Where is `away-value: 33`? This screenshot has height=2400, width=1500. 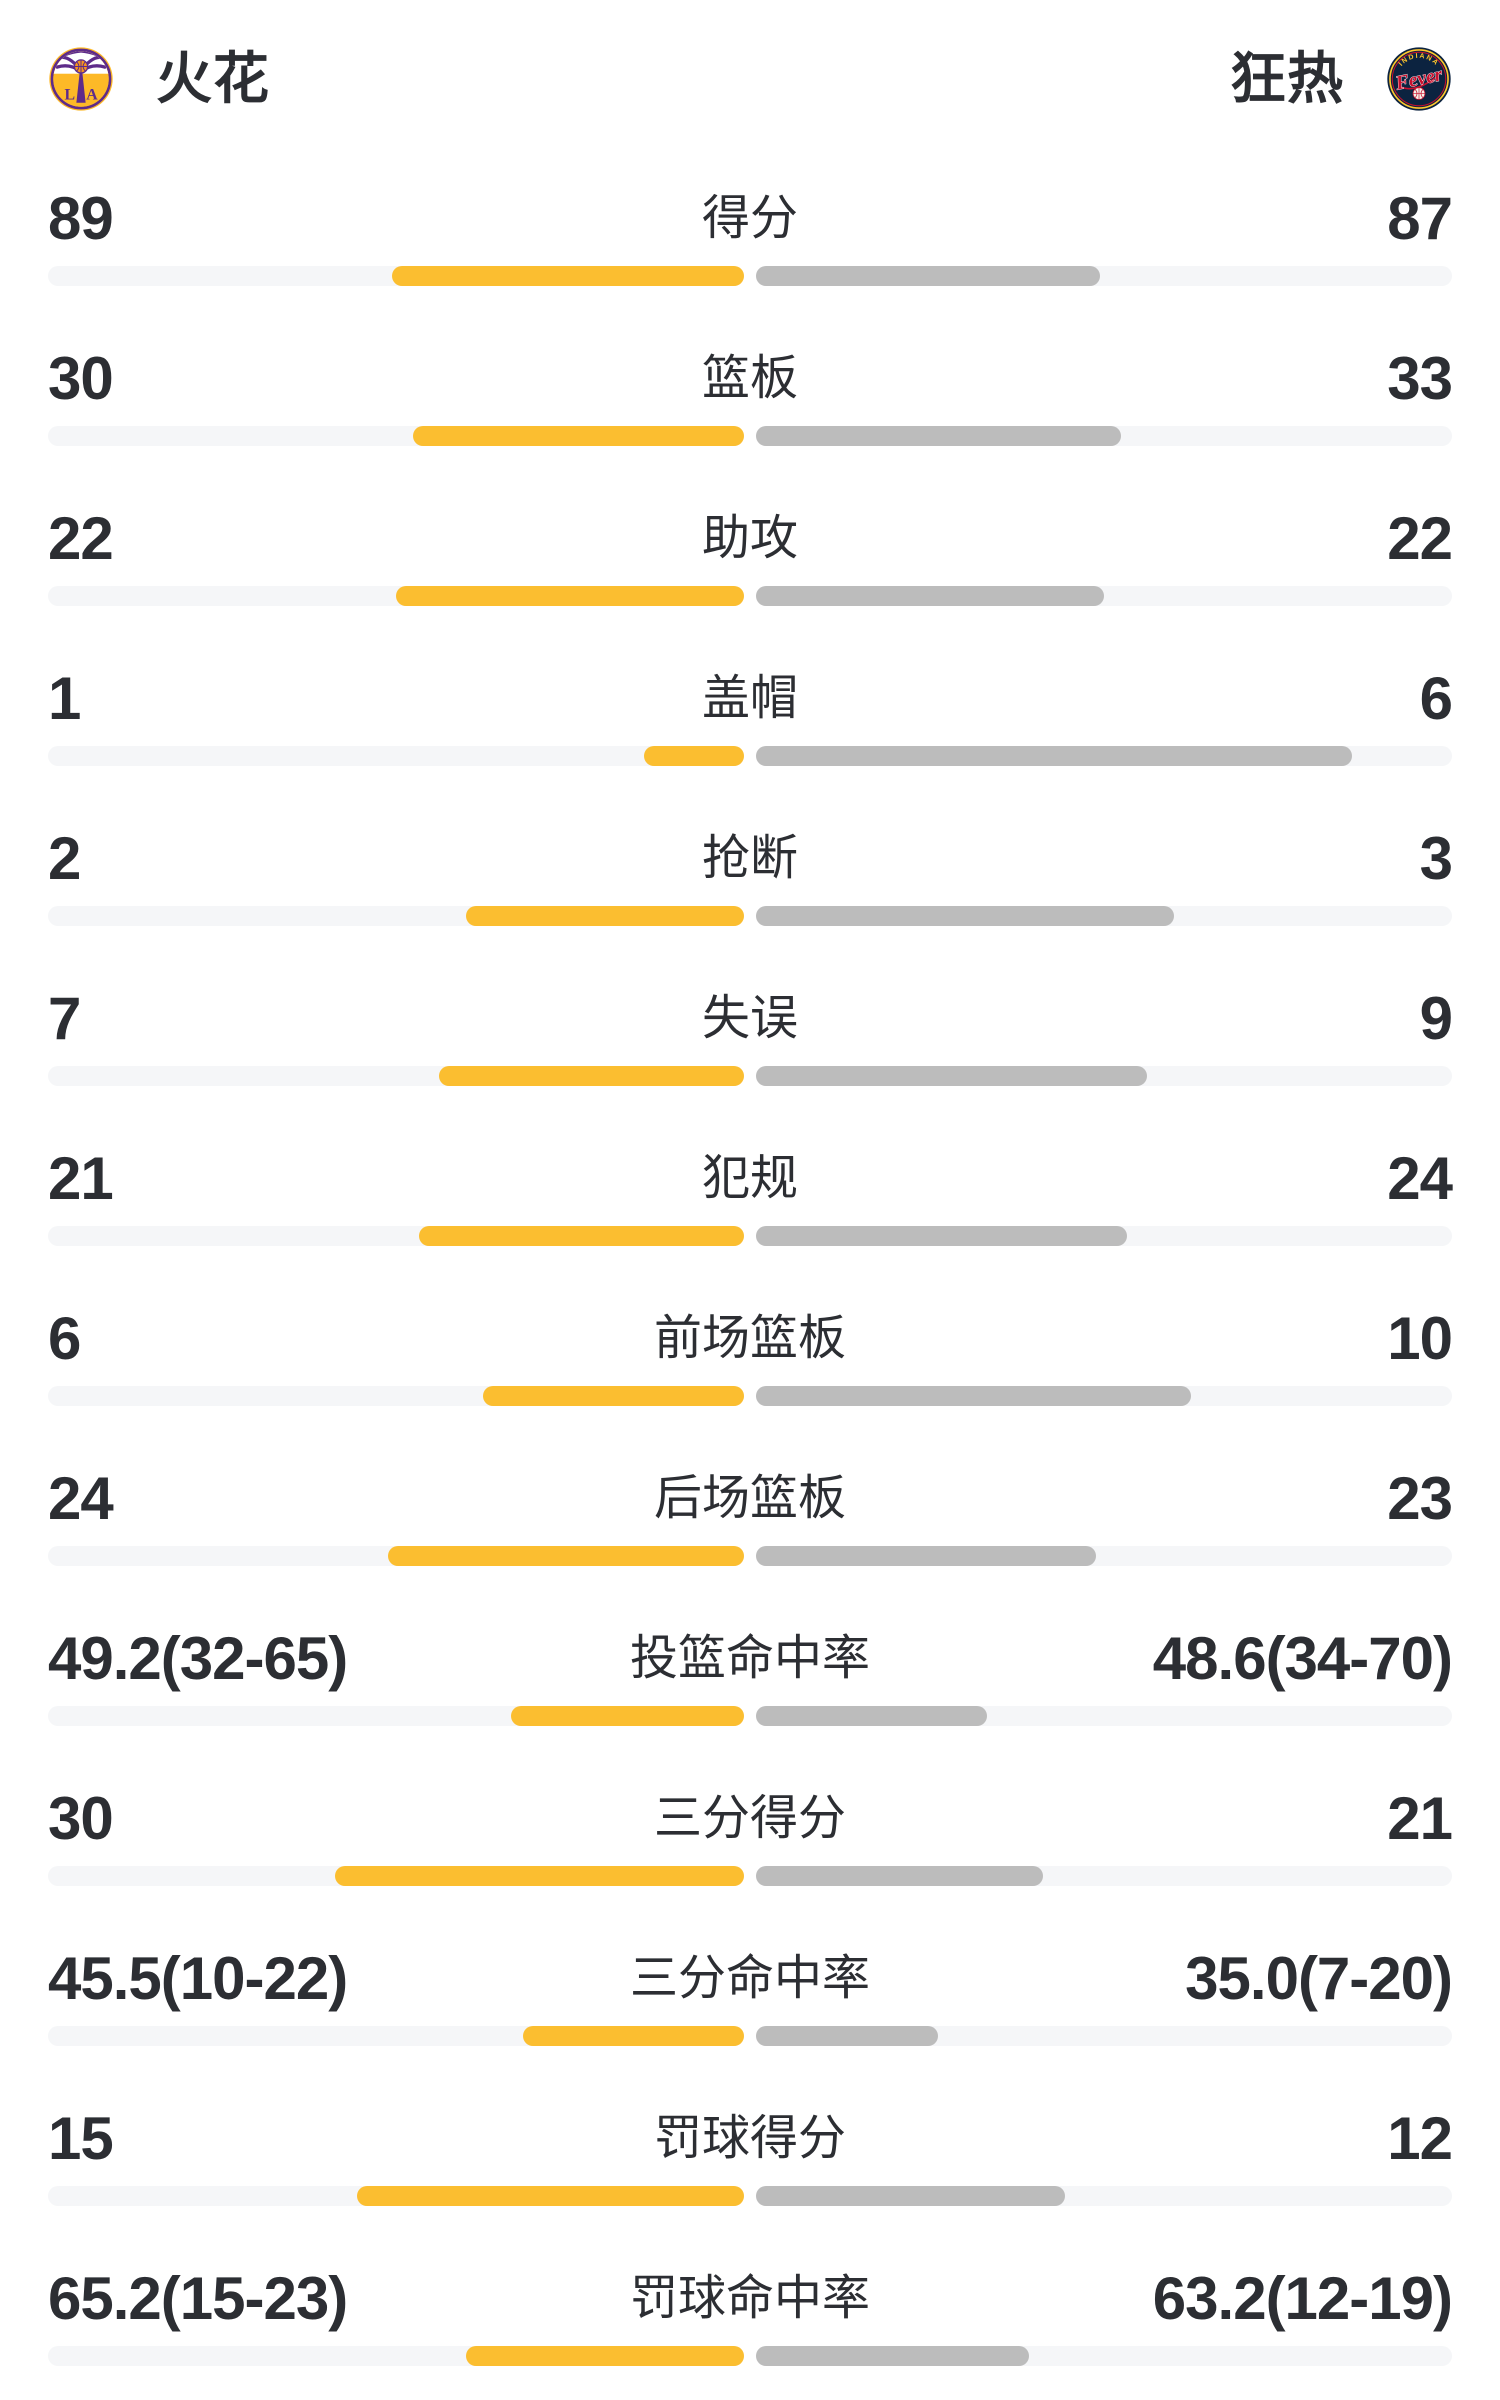 away-value: 33 is located at coordinates (1420, 378).